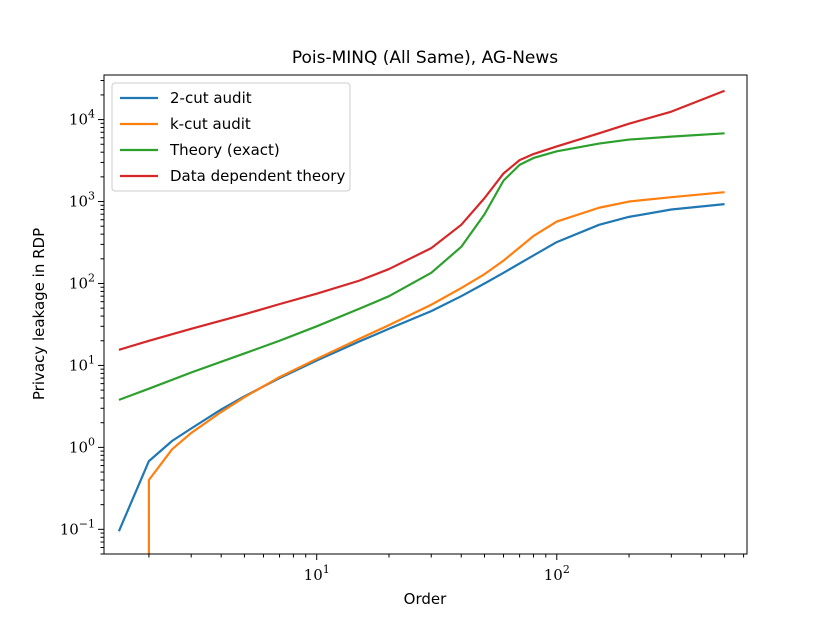  I want to click on y-tick-label: 10², so click(82, 281).